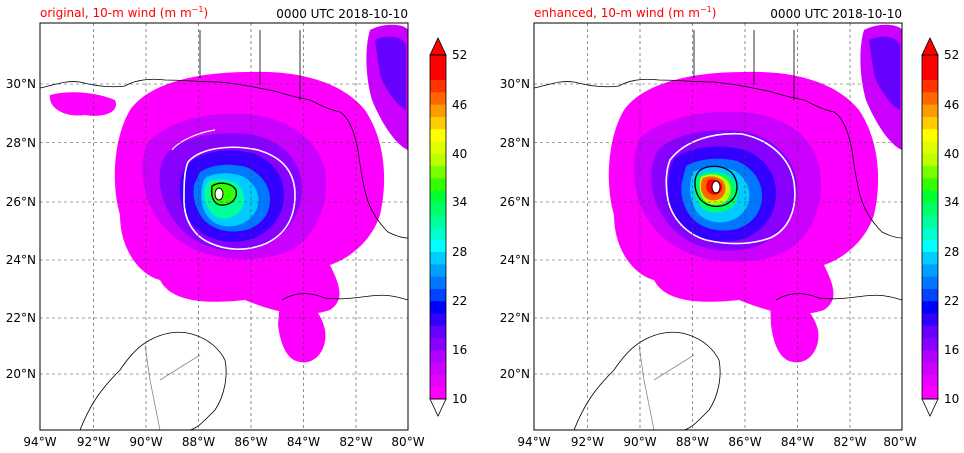 The height and width of the screenshot is (453, 964). Describe the element at coordinates (459, 55) in the screenshot. I see `svg-text: 52` at that location.